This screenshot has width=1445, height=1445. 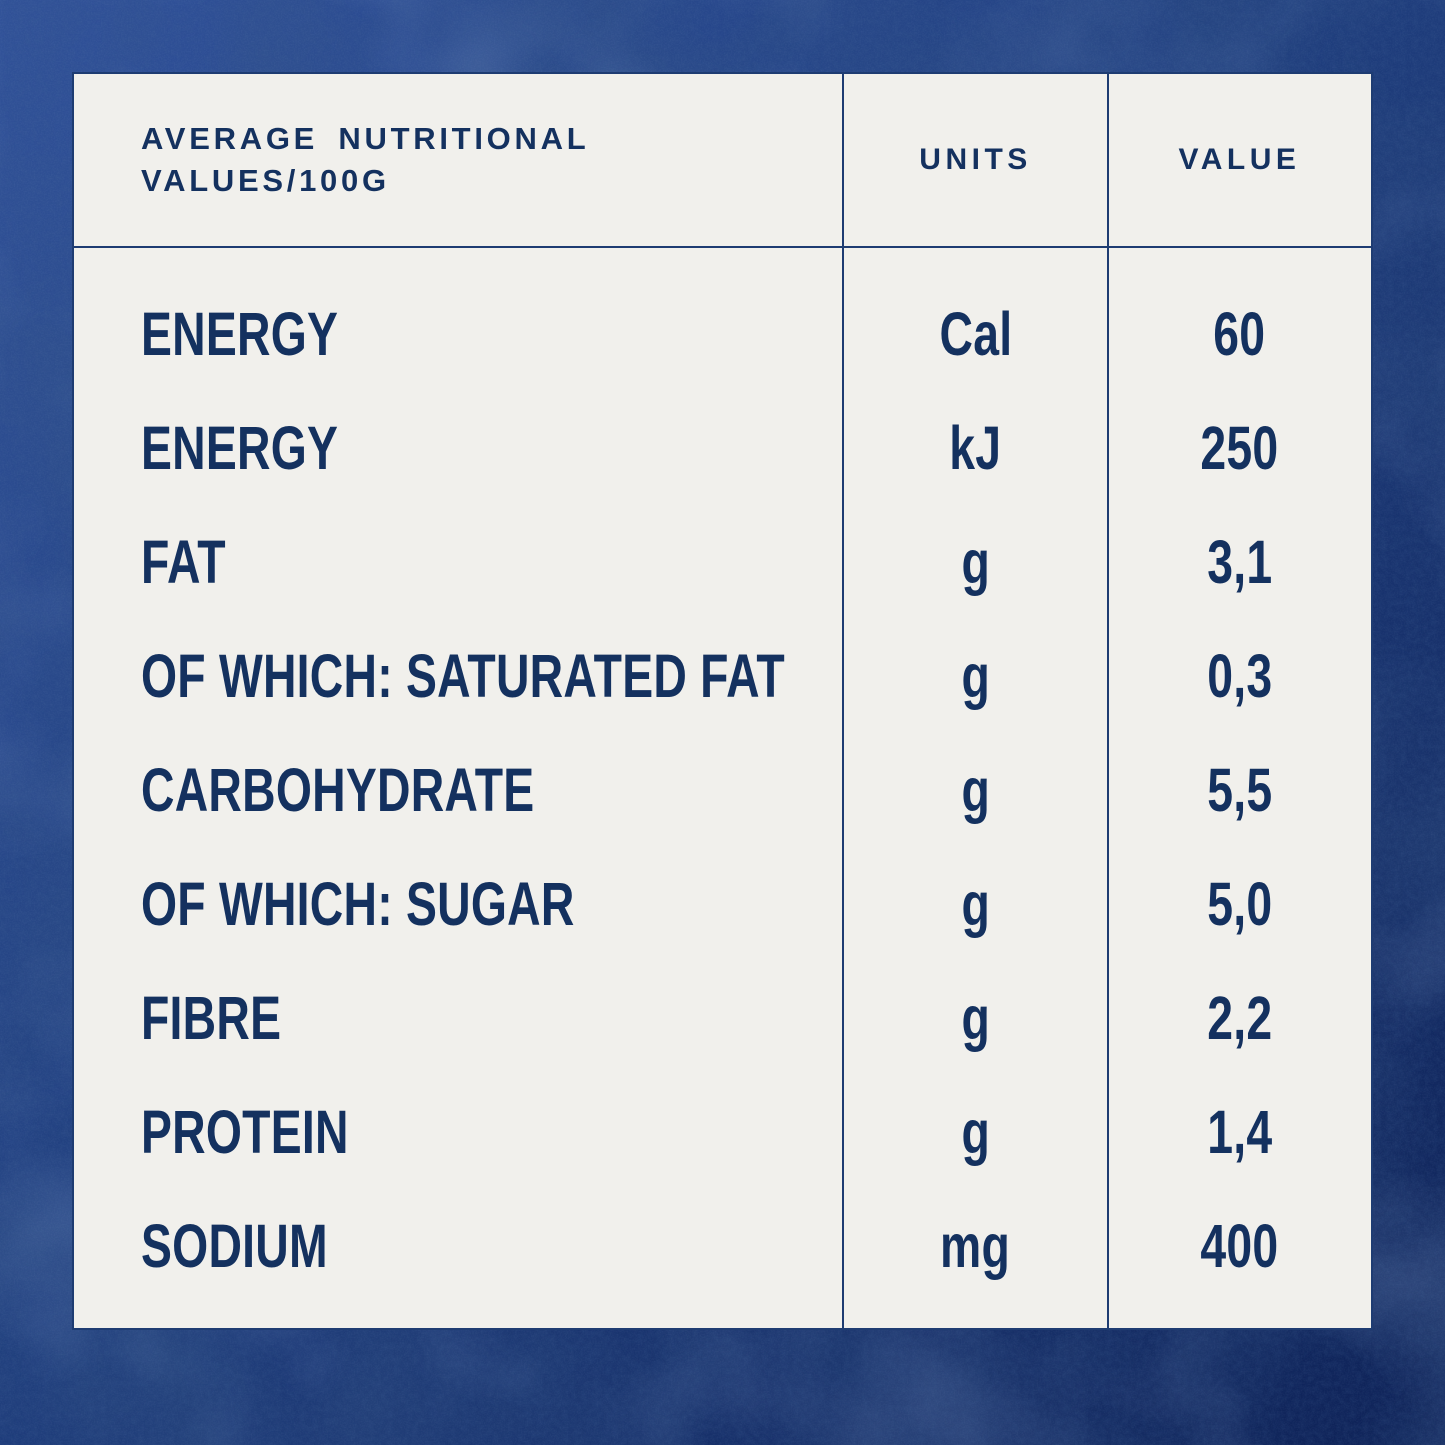 I want to click on nutrient-unit-cell: Cal, so click(x=975, y=333).